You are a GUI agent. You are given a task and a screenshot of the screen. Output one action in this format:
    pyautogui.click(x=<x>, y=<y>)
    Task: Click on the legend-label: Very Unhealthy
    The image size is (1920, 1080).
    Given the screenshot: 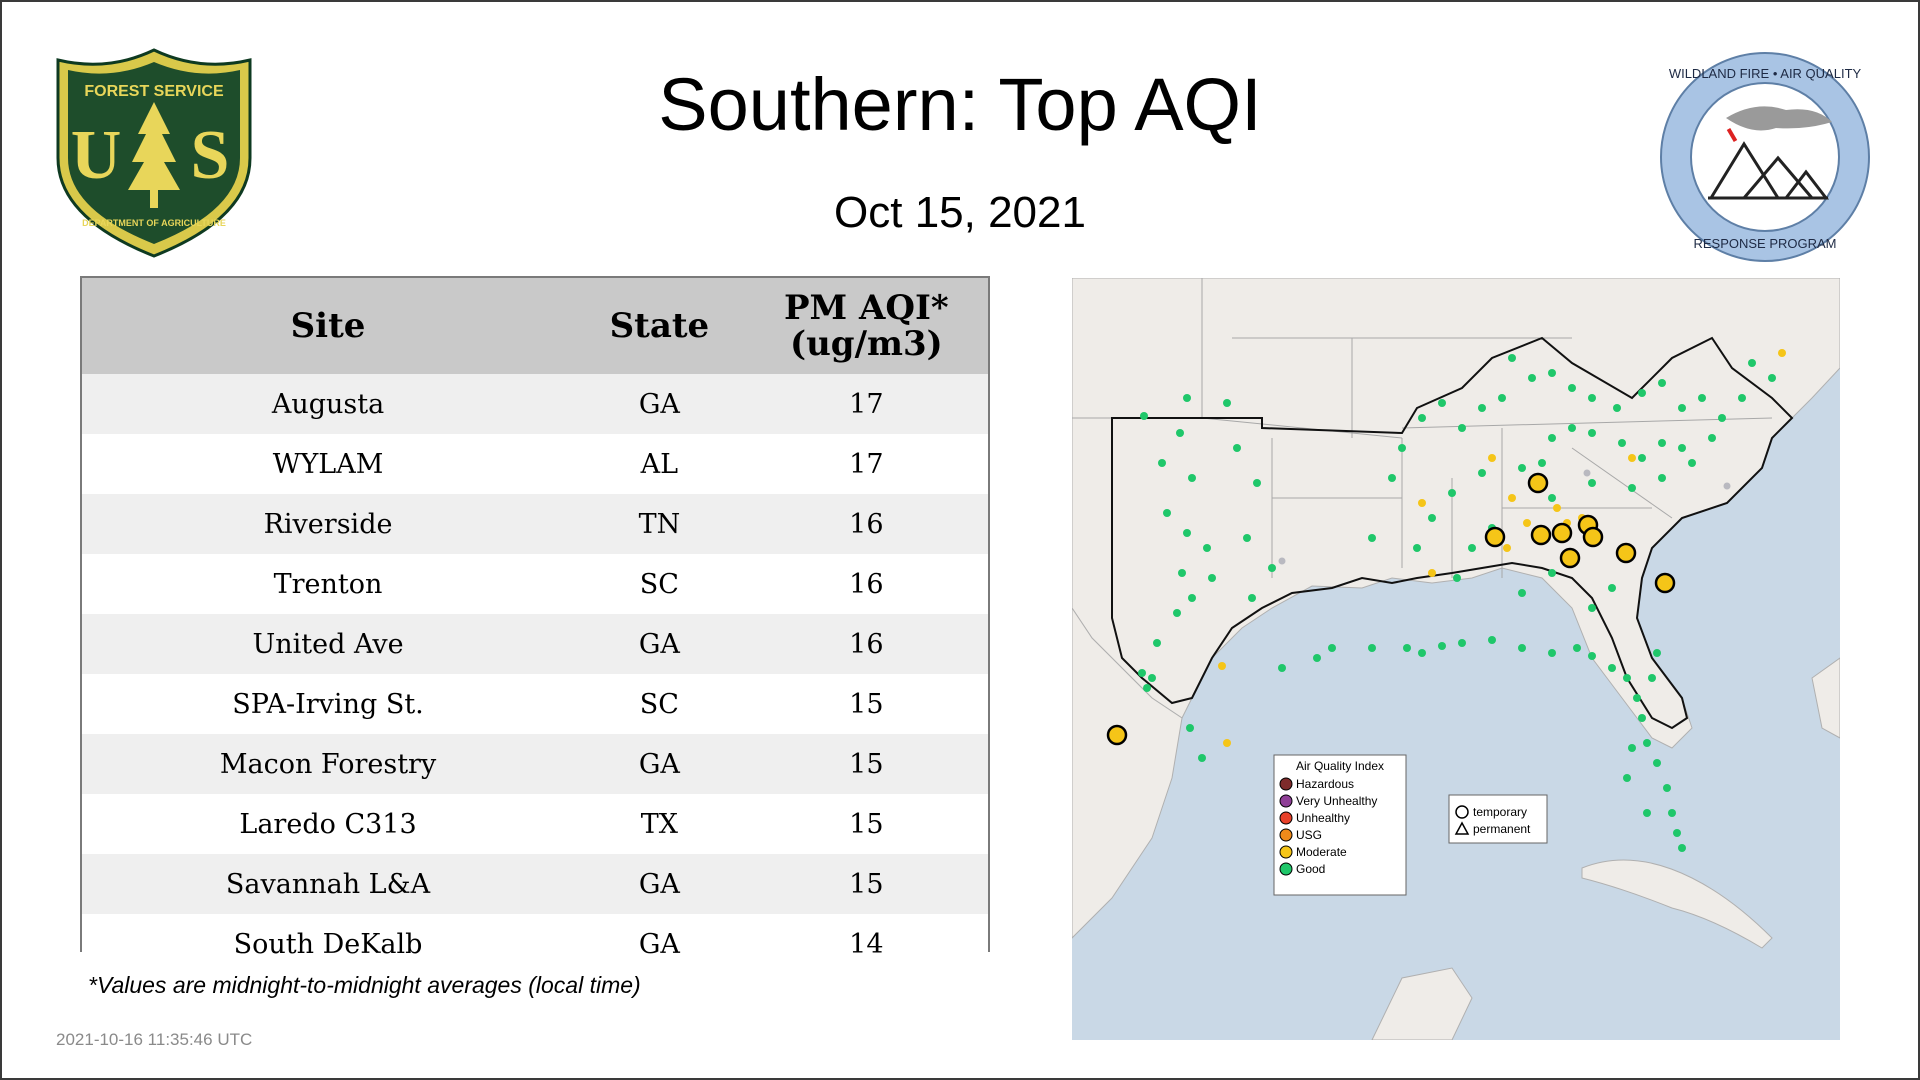 What is the action you would take?
    pyautogui.click(x=1336, y=801)
    